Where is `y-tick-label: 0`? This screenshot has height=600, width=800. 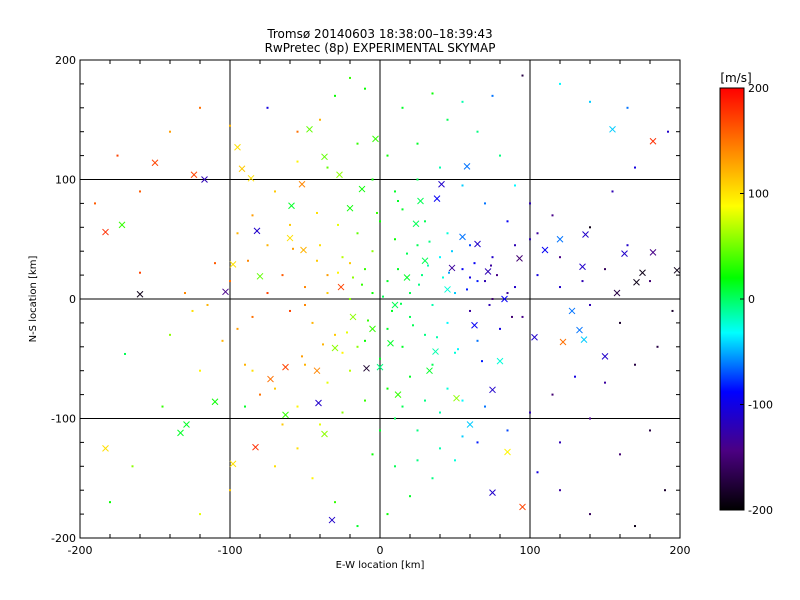
y-tick-label: 0 is located at coordinates (72, 299).